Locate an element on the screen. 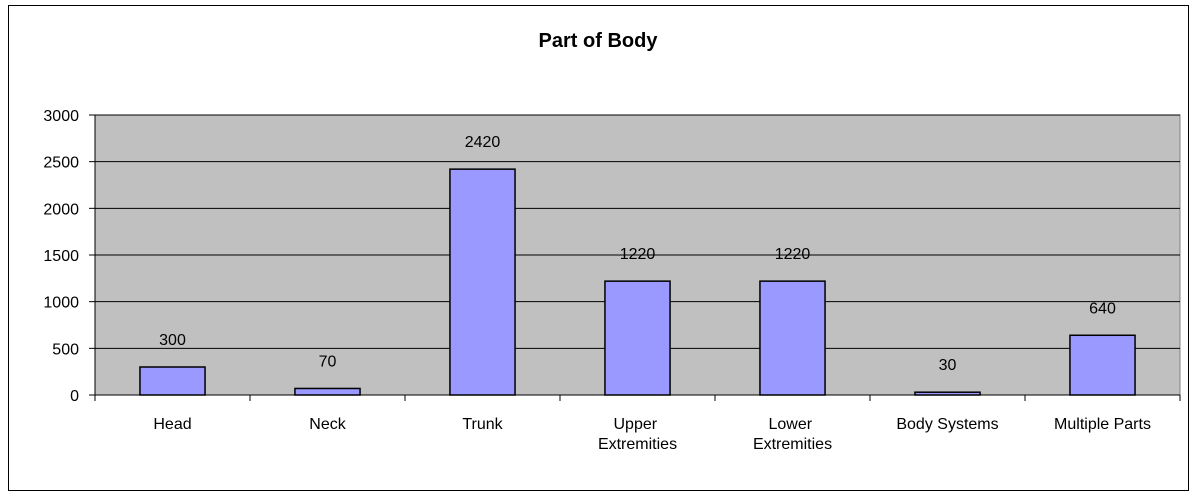 This screenshot has width=1196, height=497. y-tick-label: 1000 is located at coordinates (61, 303).